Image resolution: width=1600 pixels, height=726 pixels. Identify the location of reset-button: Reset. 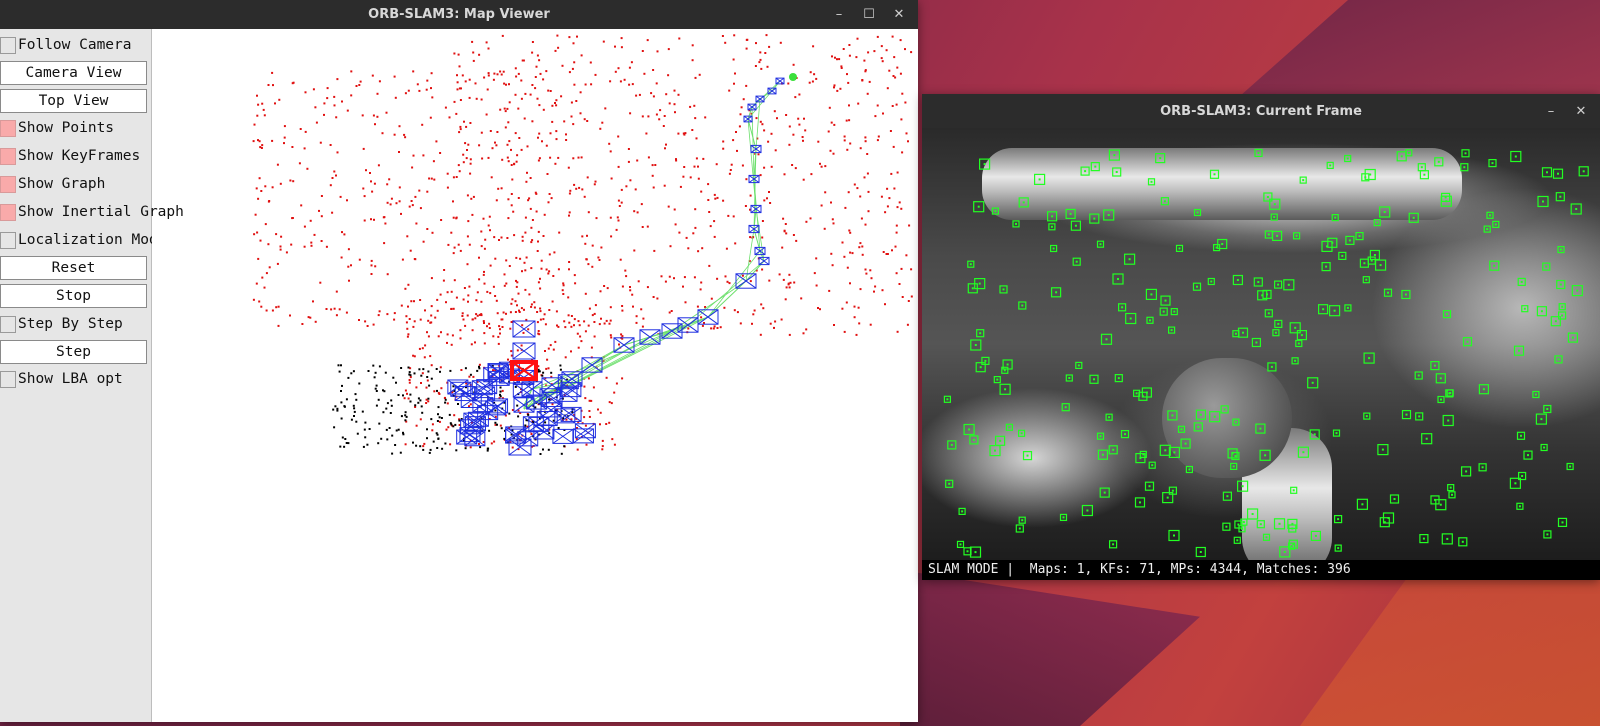
(73, 268).